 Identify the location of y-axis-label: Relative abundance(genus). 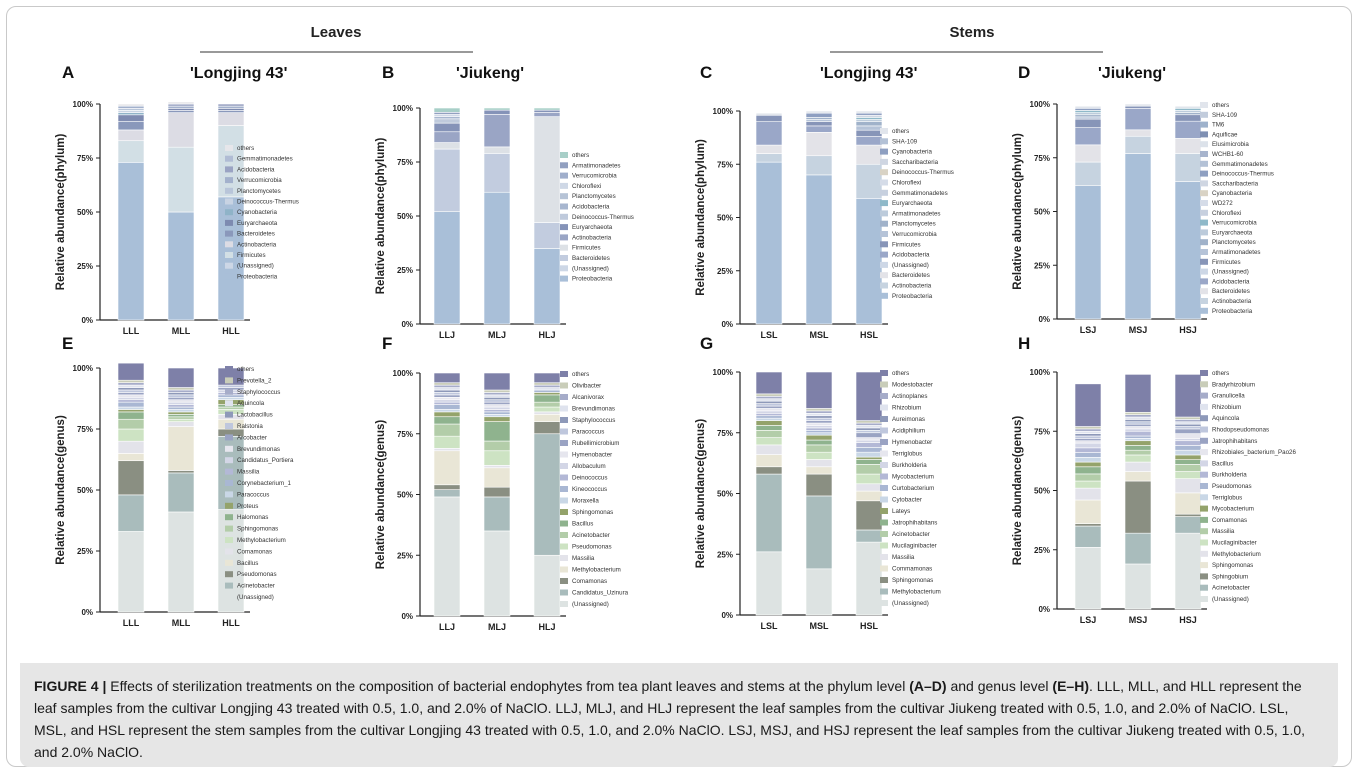
(381, 495).